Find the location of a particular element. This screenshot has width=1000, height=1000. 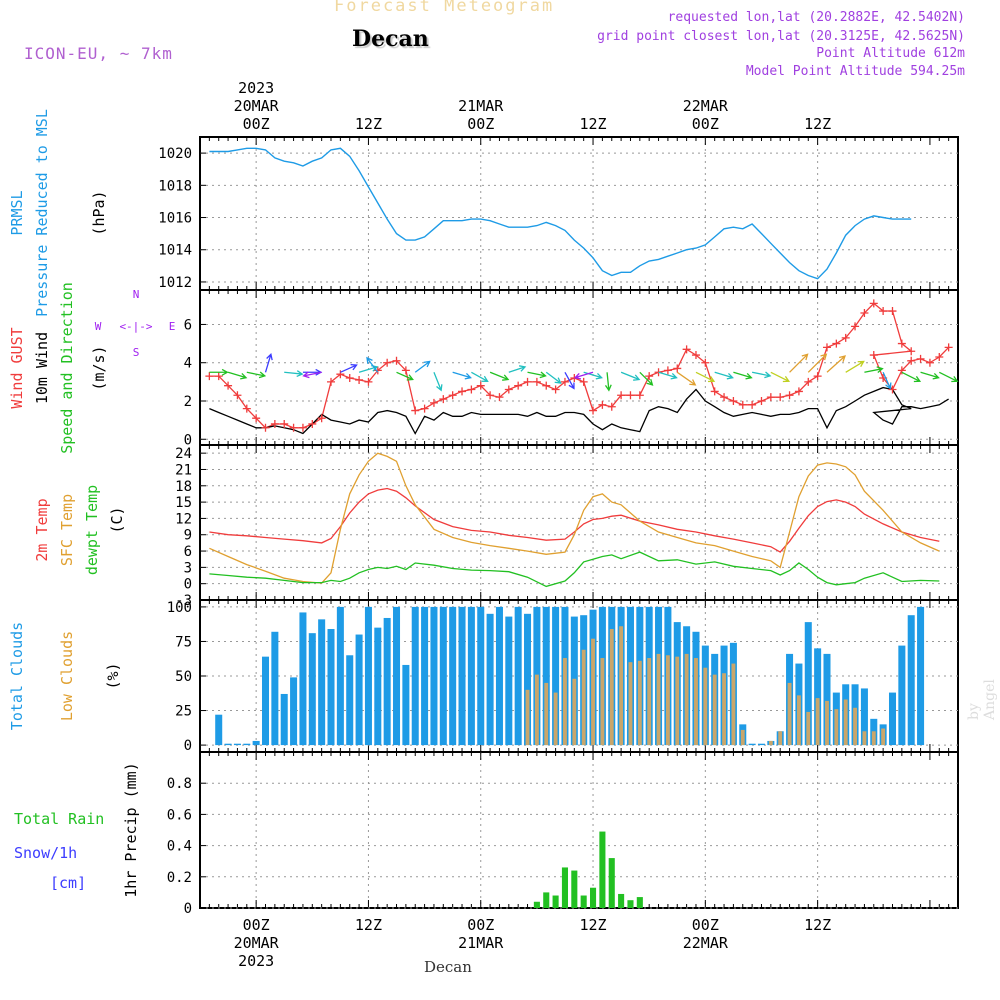

station-title: Decan is located at coordinates (390, 39).